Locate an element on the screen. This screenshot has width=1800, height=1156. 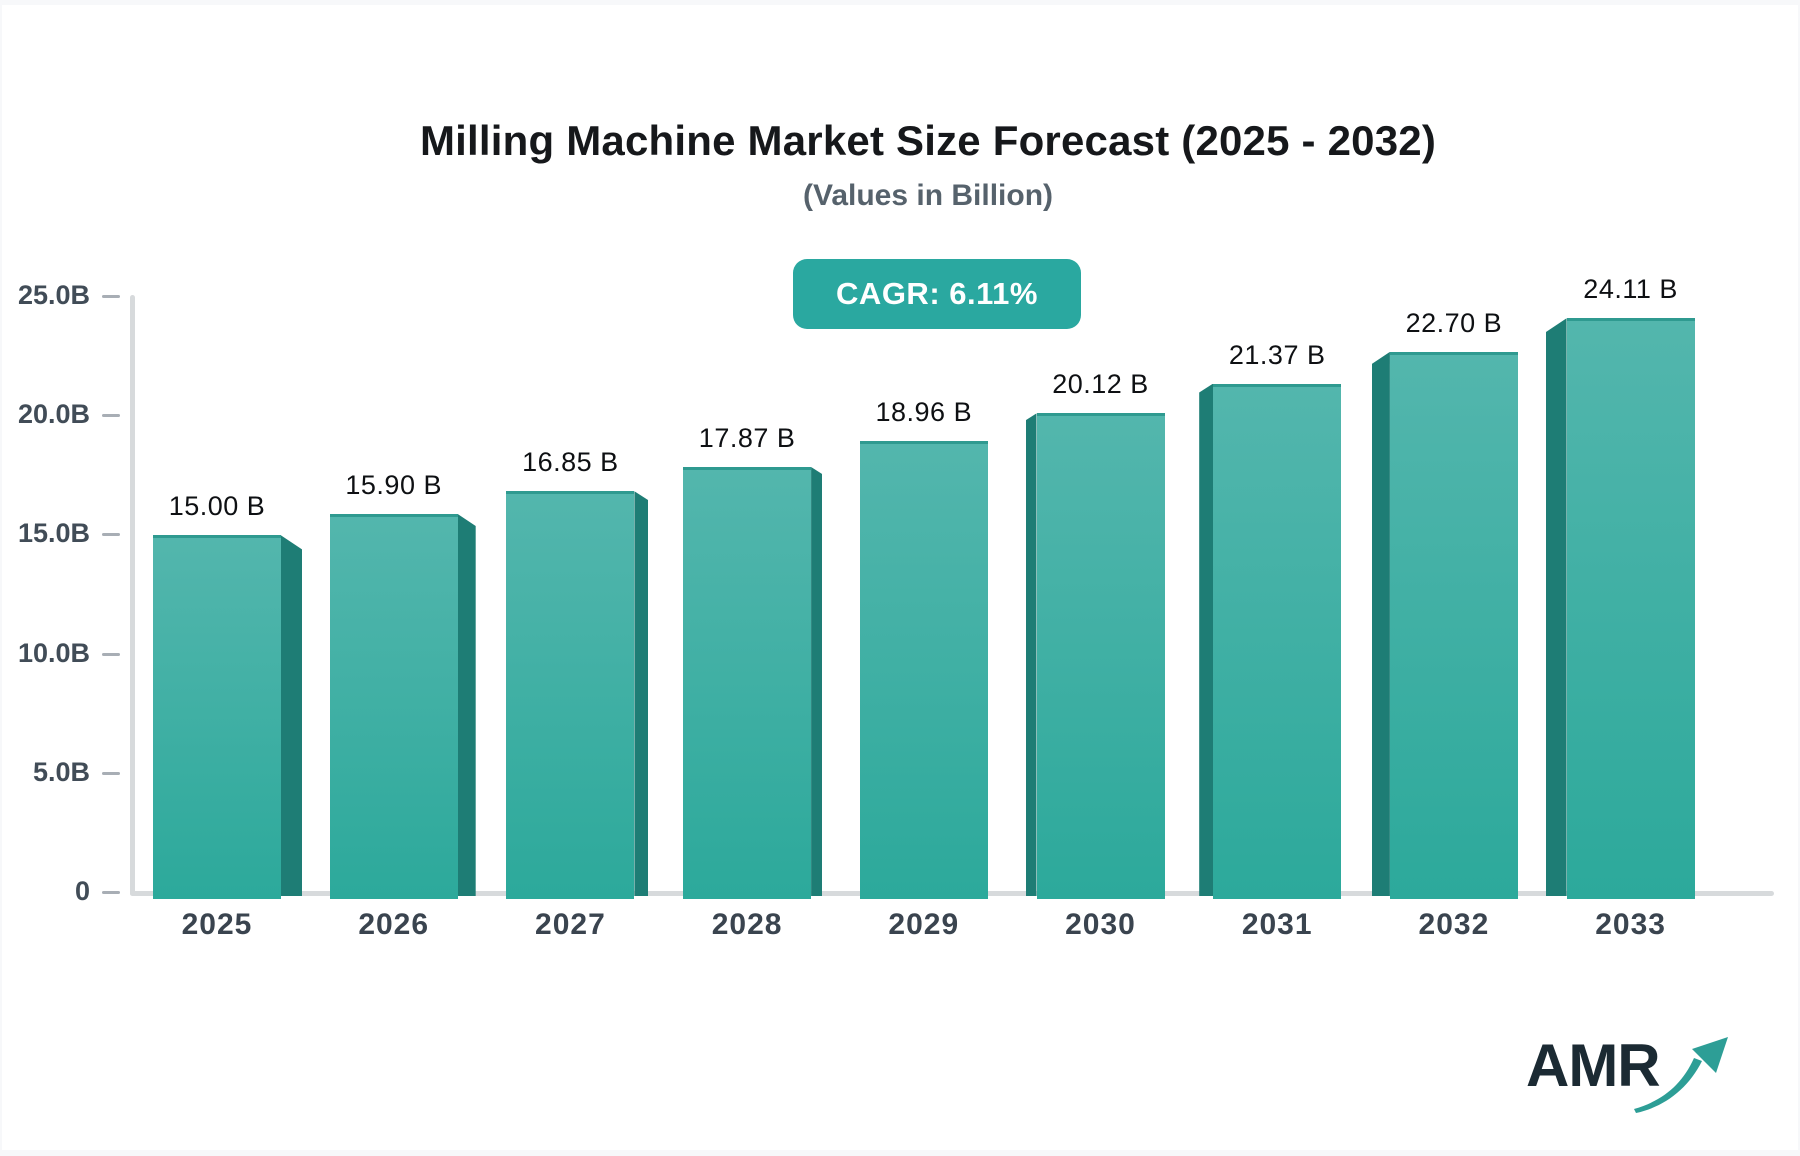
bar-value-label-2032: 22.70 B is located at coordinates (1454, 322).